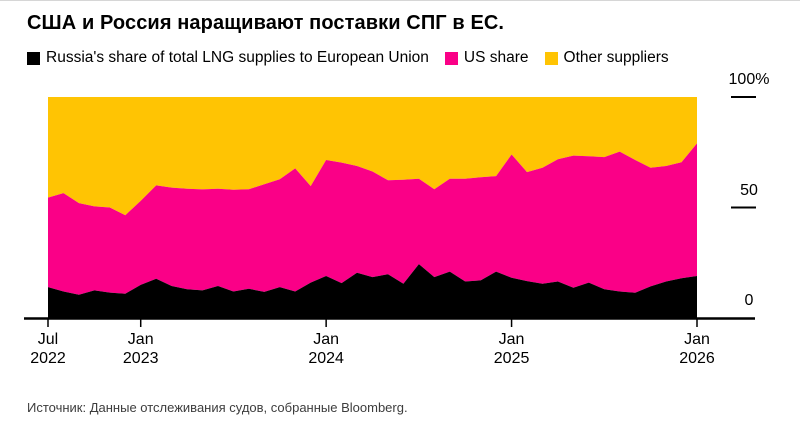 Image resolution: width=800 pixels, height=437 pixels. Describe the element at coordinates (141, 349) in the screenshot. I see `x-axis-label-jan-2023: Jan 2023` at that location.